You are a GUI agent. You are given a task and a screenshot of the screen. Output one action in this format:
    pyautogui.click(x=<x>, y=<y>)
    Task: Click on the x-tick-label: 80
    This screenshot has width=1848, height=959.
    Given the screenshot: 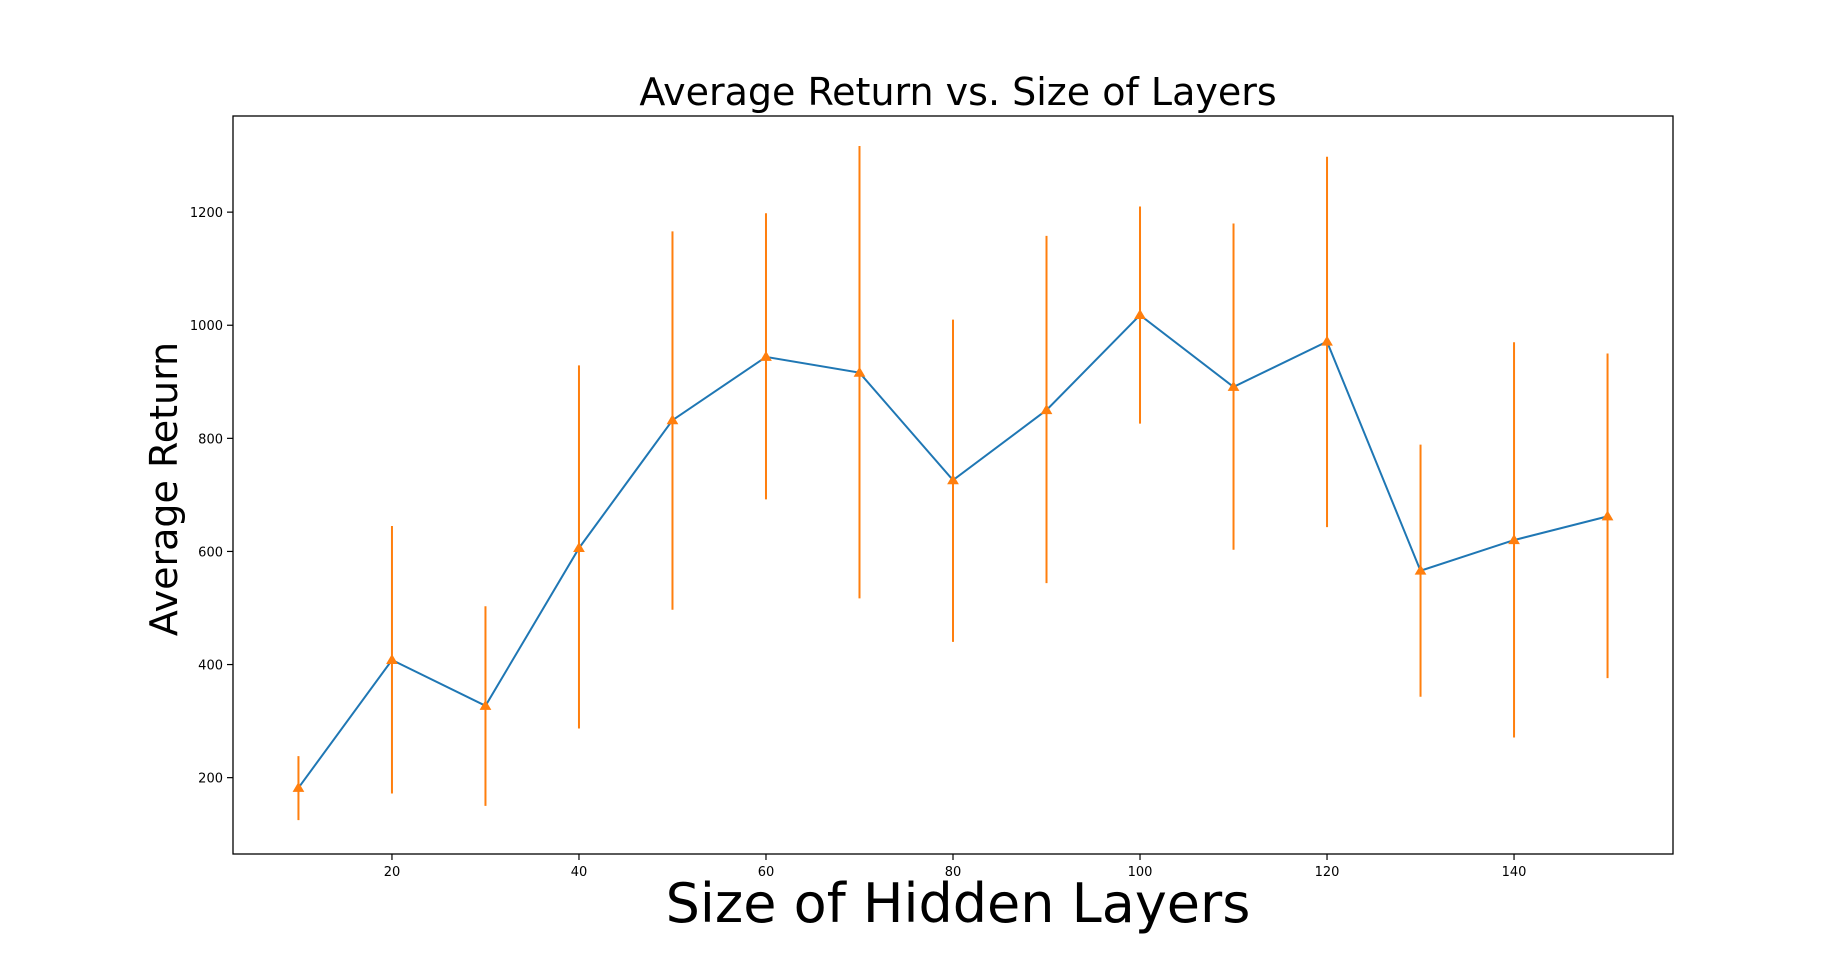 What is the action you would take?
    pyautogui.click(x=953, y=872)
    